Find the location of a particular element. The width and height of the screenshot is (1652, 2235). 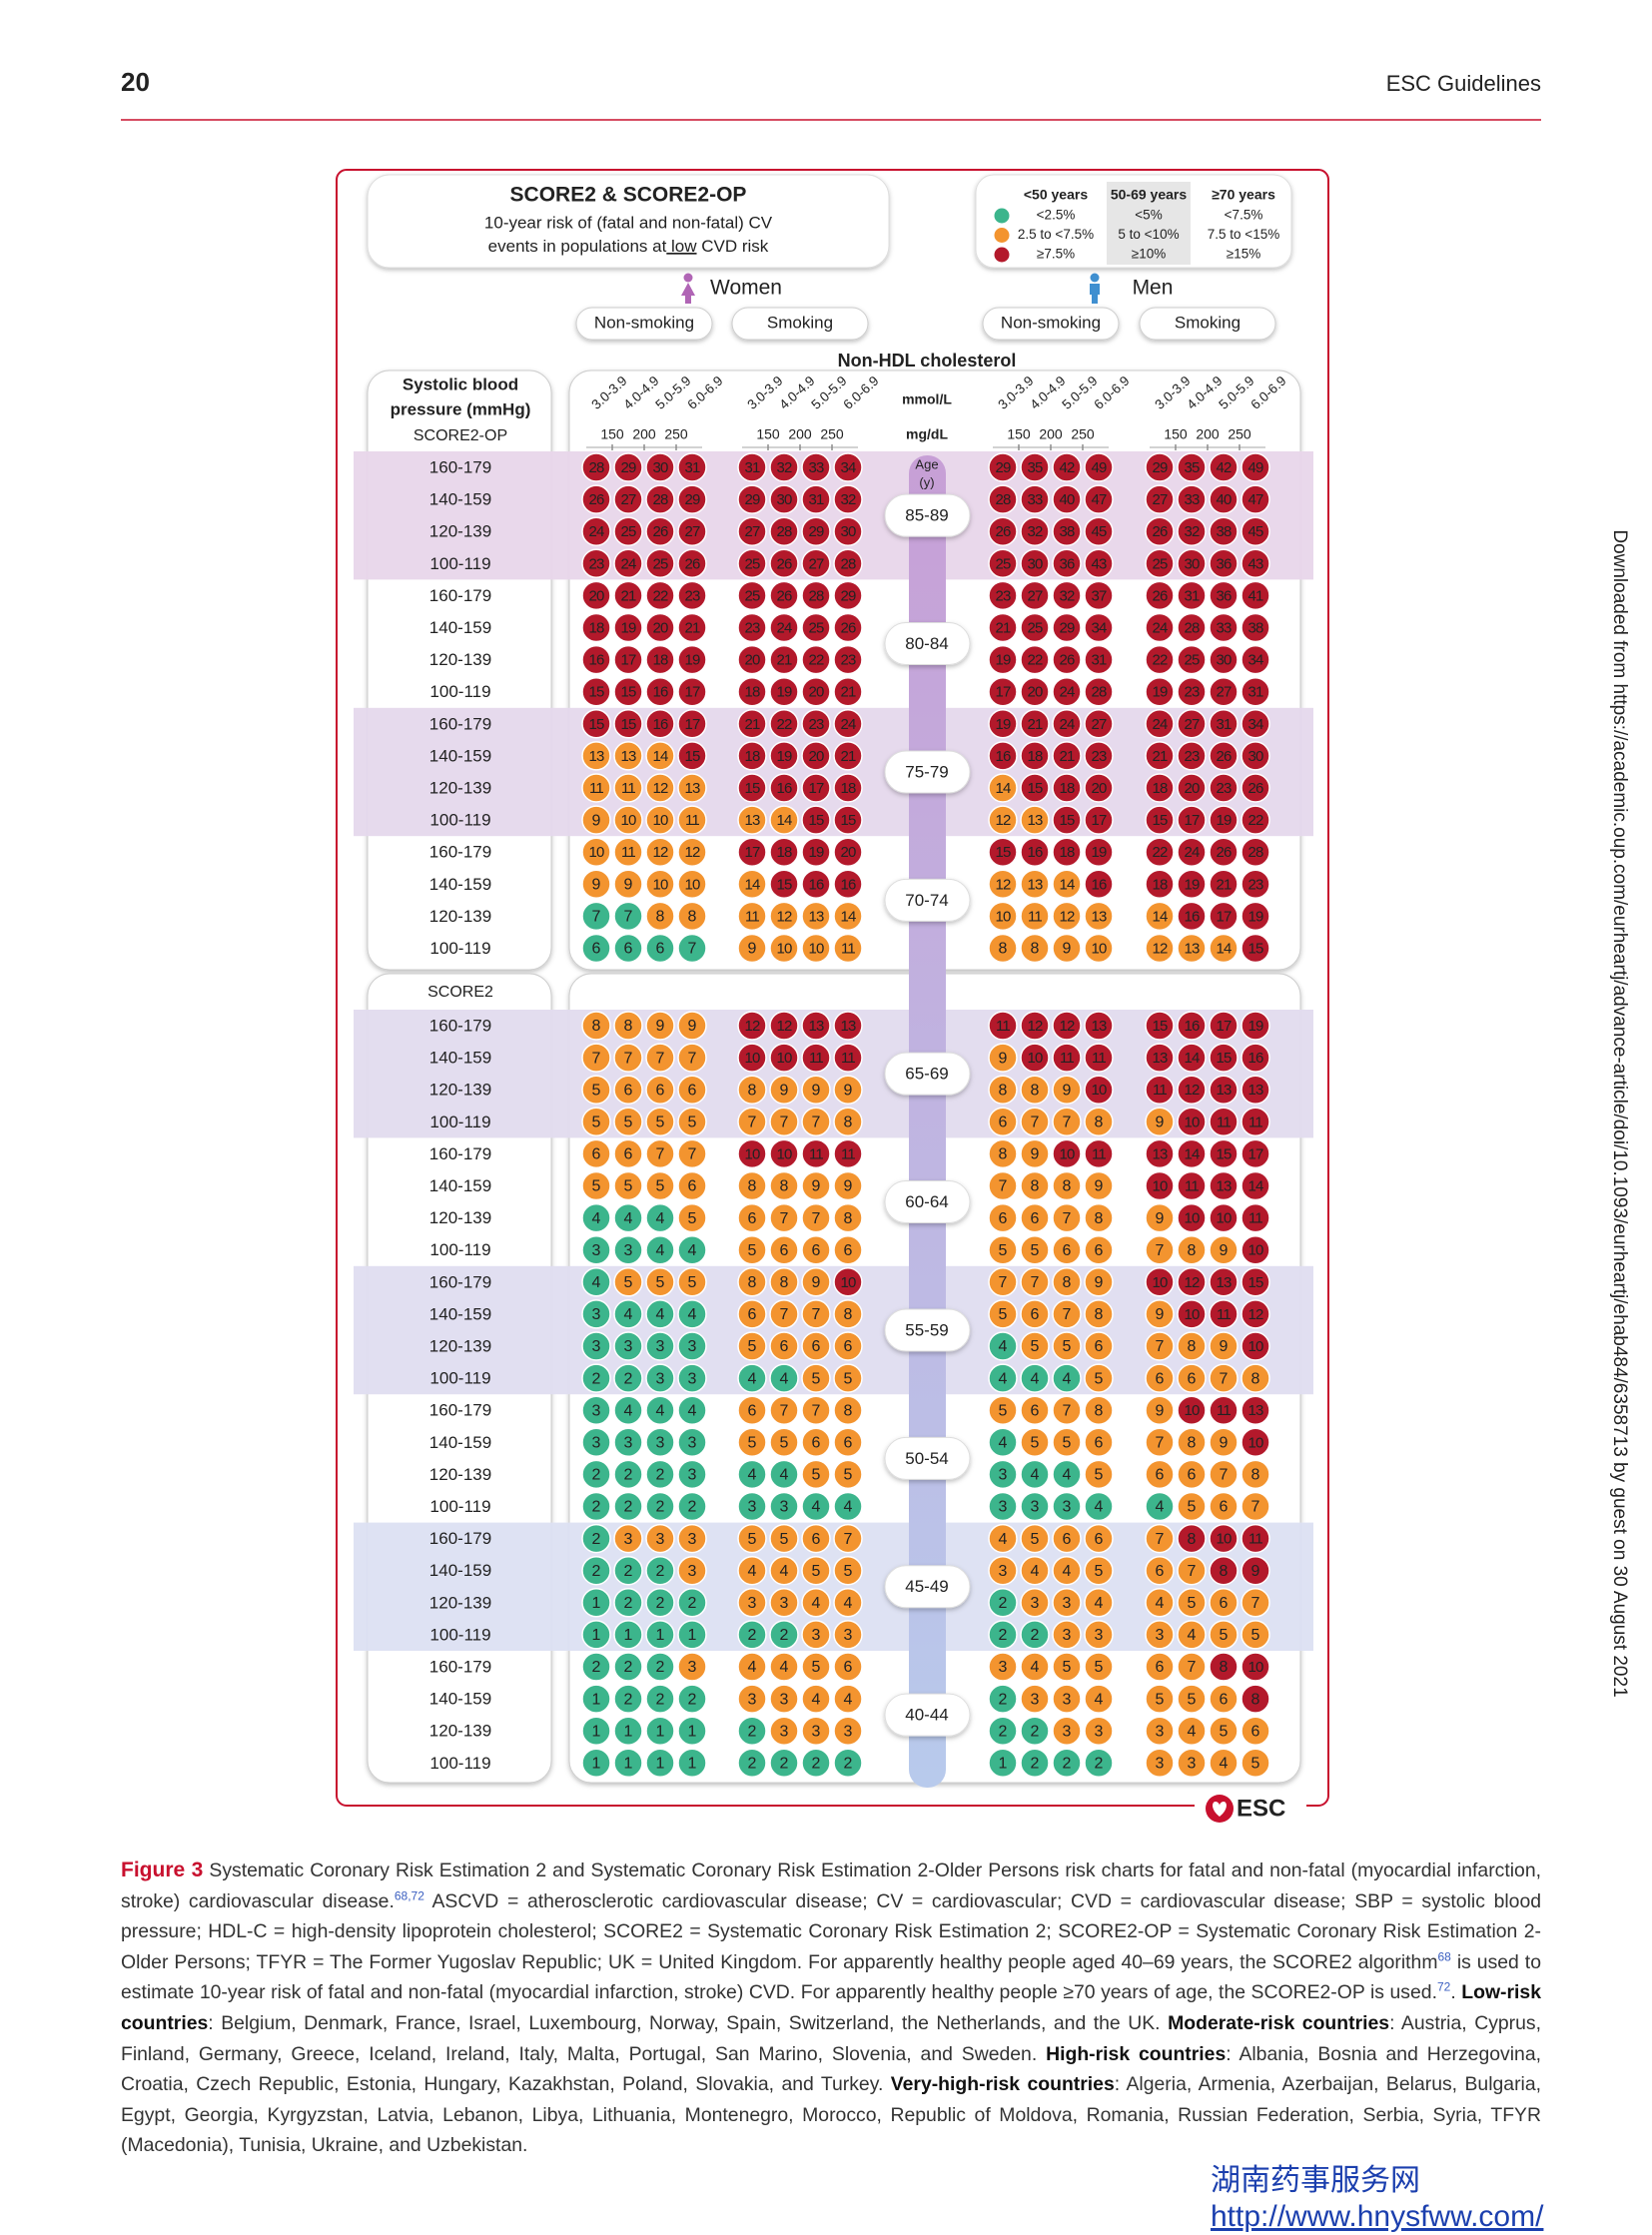

sbp-row-label: 100-119 is located at coordinates (459, 1634).